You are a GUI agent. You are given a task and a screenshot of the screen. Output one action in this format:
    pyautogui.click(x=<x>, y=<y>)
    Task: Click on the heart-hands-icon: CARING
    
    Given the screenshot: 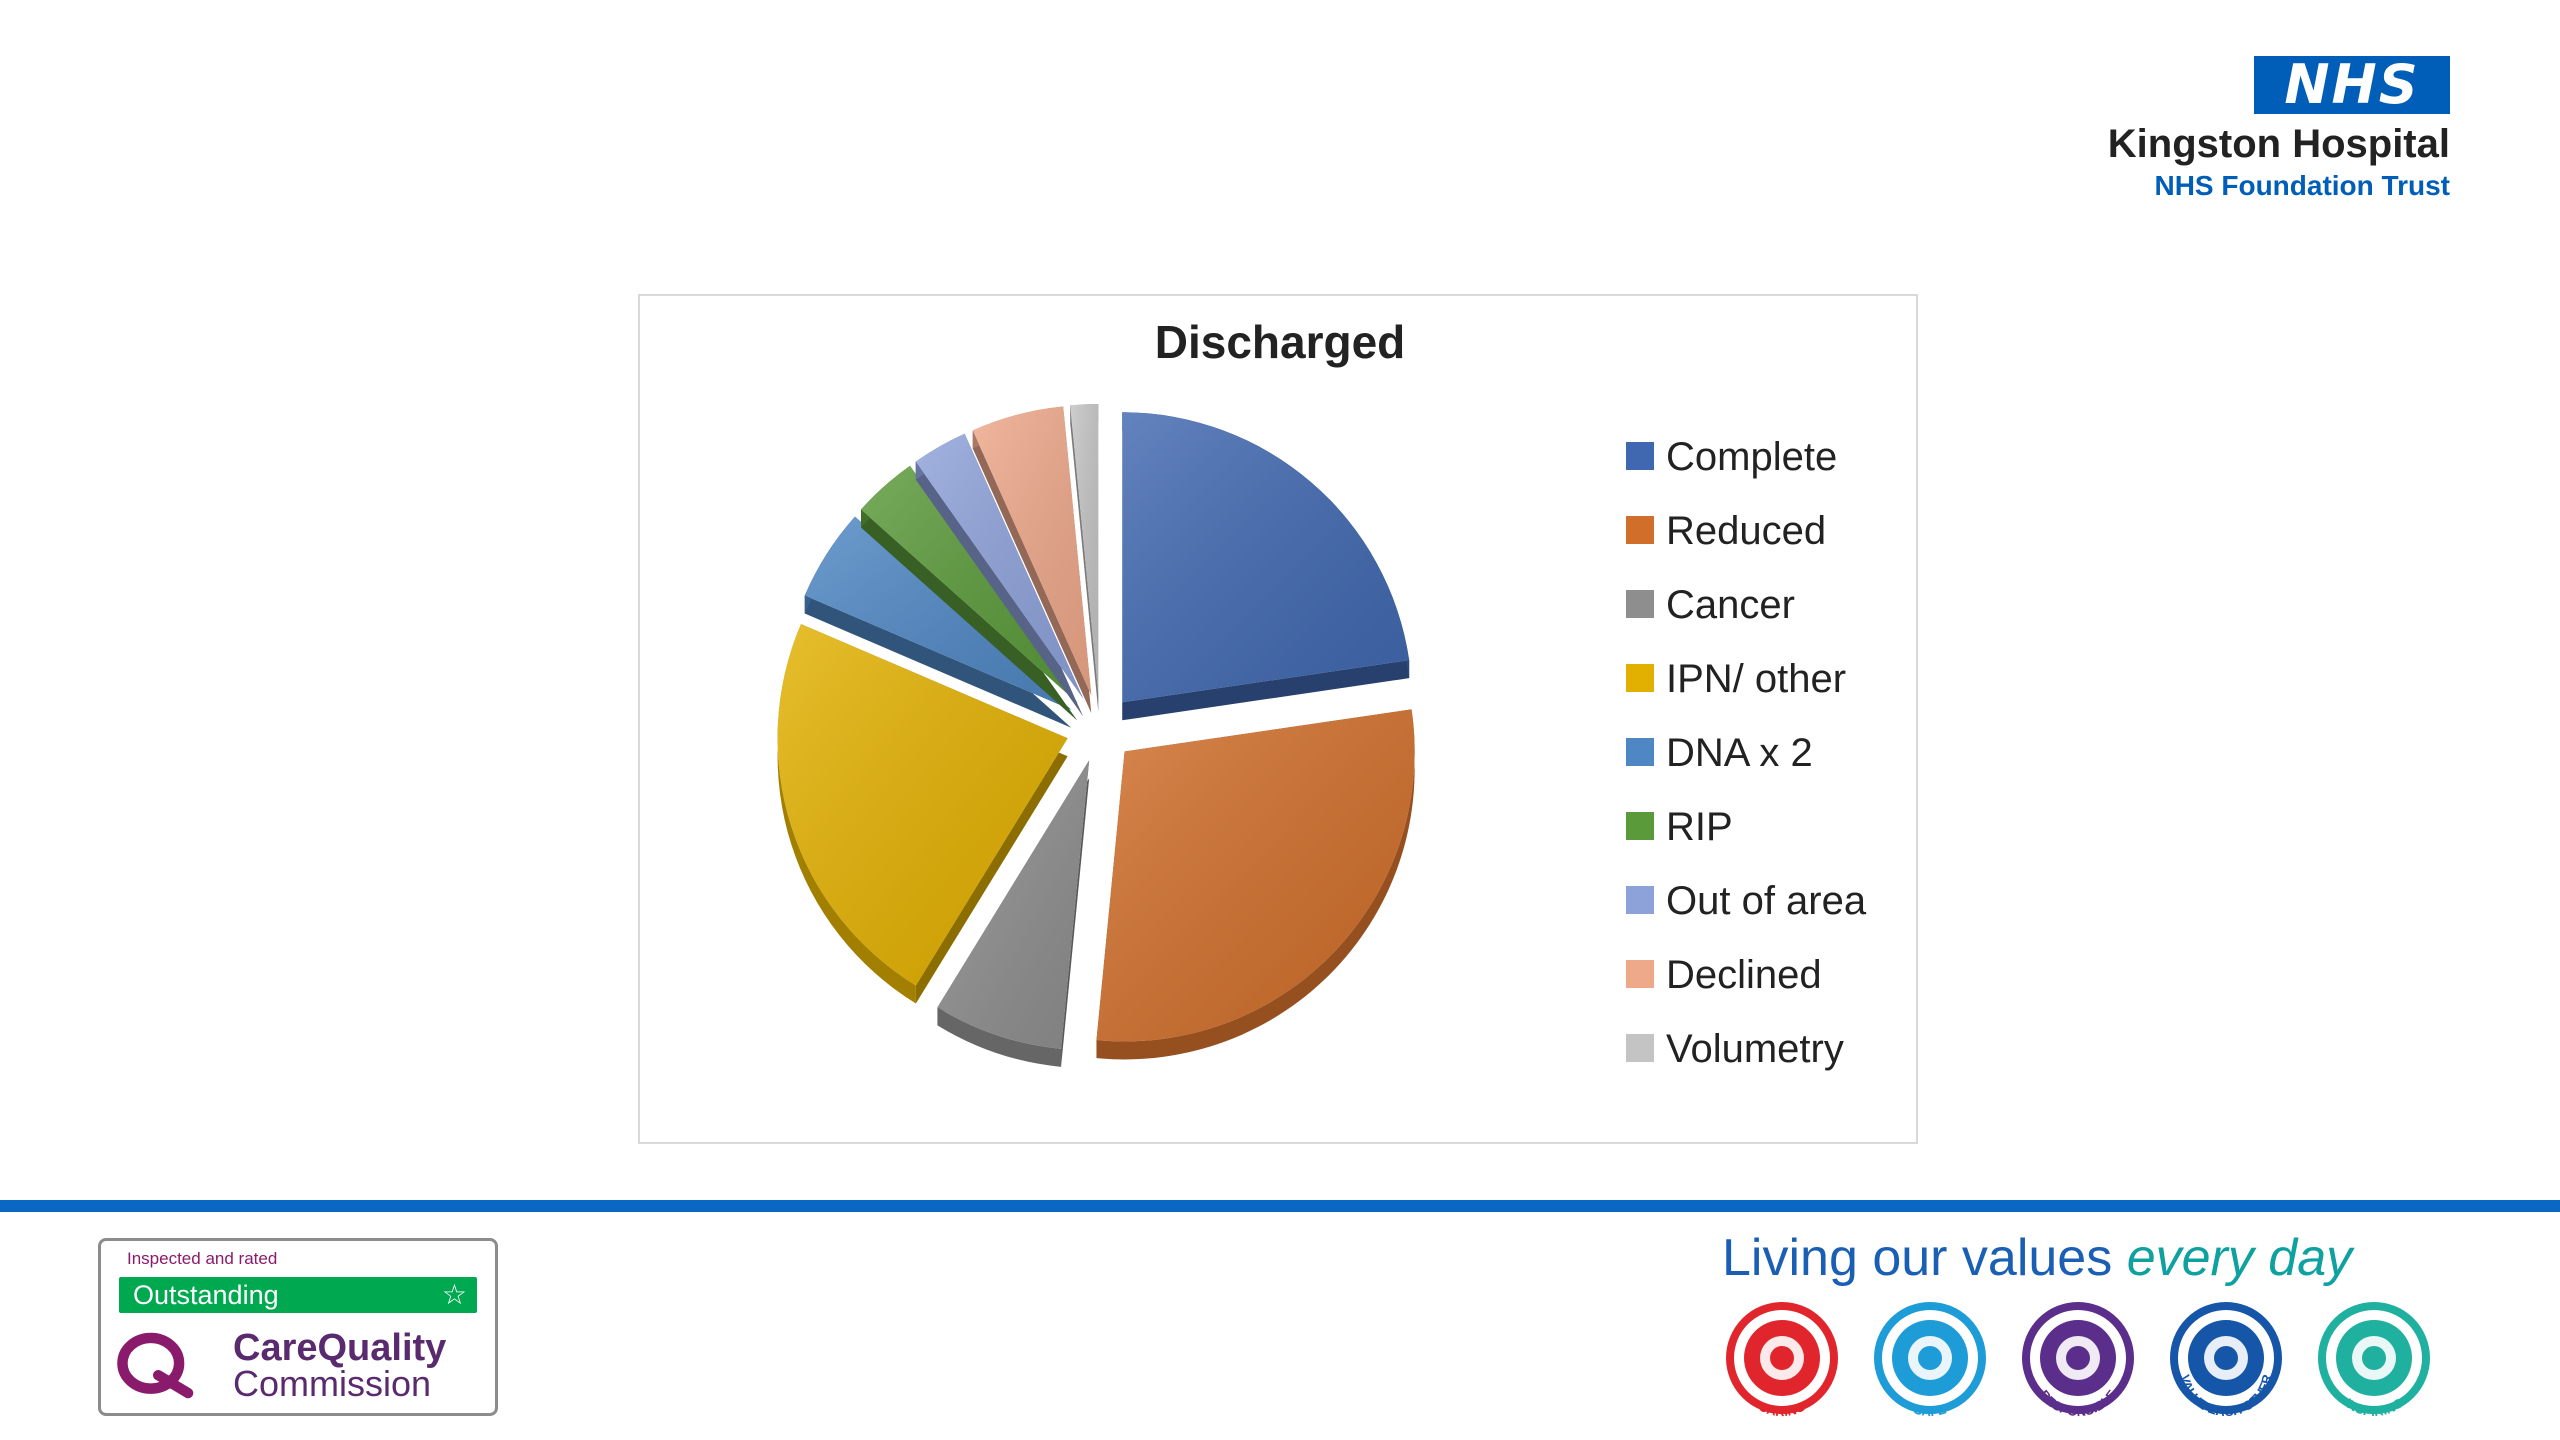 What is the action you would take?
    pyautogui.click(x=1782, y=1360)
    